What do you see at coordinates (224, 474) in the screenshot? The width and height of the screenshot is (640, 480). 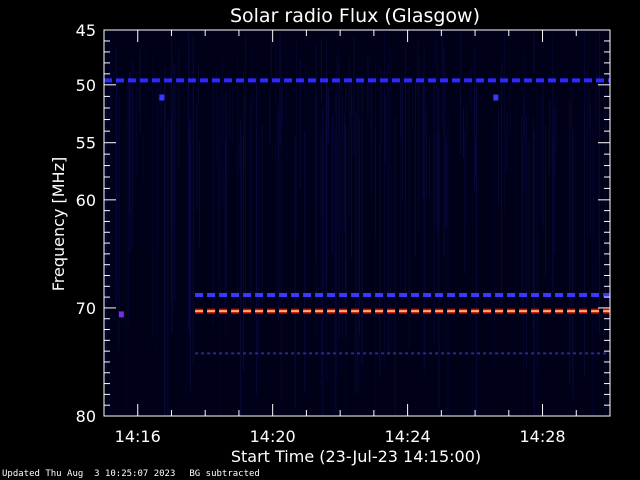 I see `bg-note: BG subtracted` at bounding box center [224, 474].